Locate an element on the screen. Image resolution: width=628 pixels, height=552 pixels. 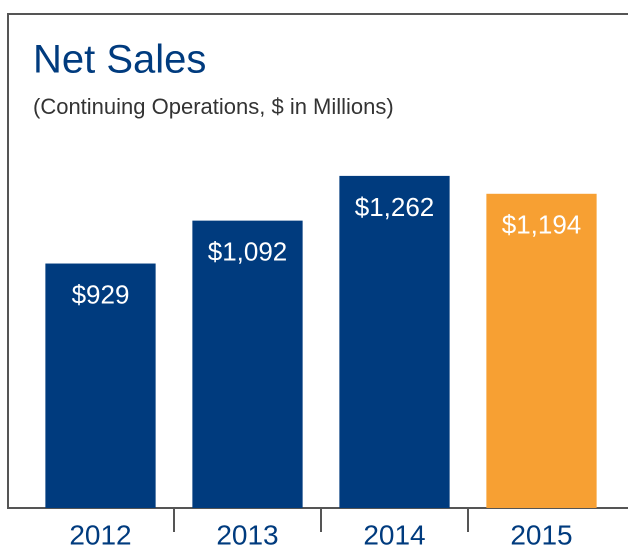
value-label: $1,194 is located at coordinates (542, 225).